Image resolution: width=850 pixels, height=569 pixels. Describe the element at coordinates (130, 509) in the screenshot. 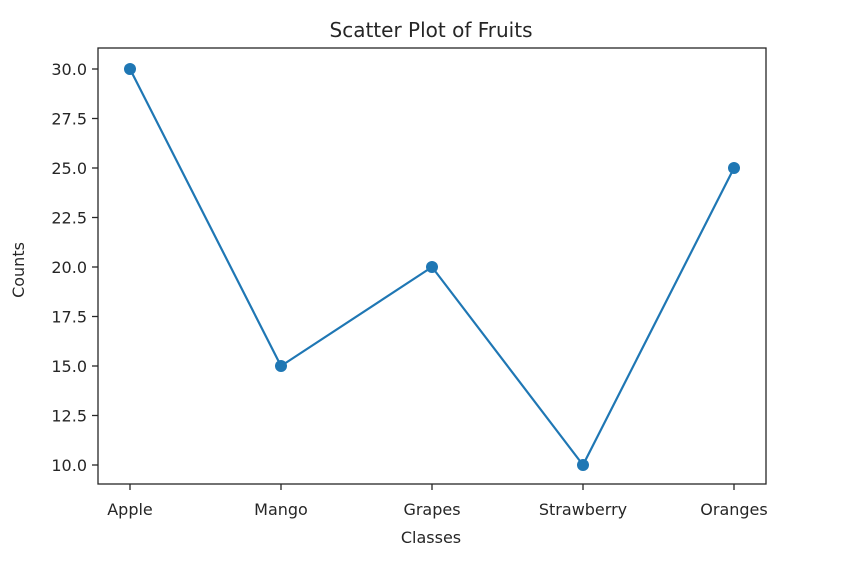

I see `x-tick-label: Apple` at that location.